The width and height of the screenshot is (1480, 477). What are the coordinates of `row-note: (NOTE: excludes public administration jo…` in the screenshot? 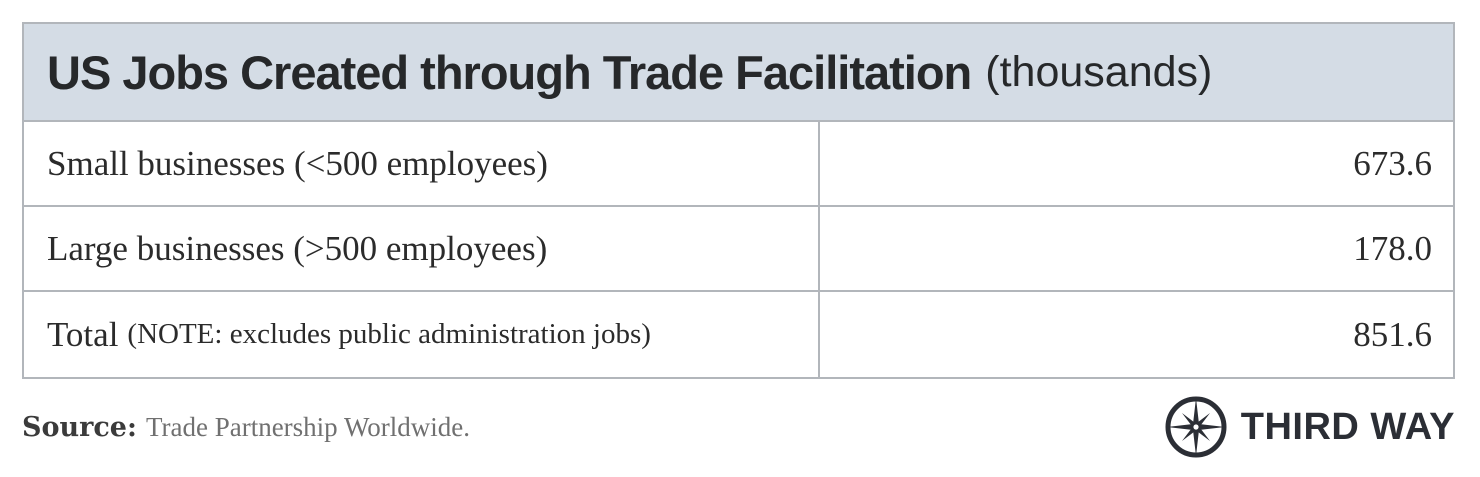 It's located at (389, 334).